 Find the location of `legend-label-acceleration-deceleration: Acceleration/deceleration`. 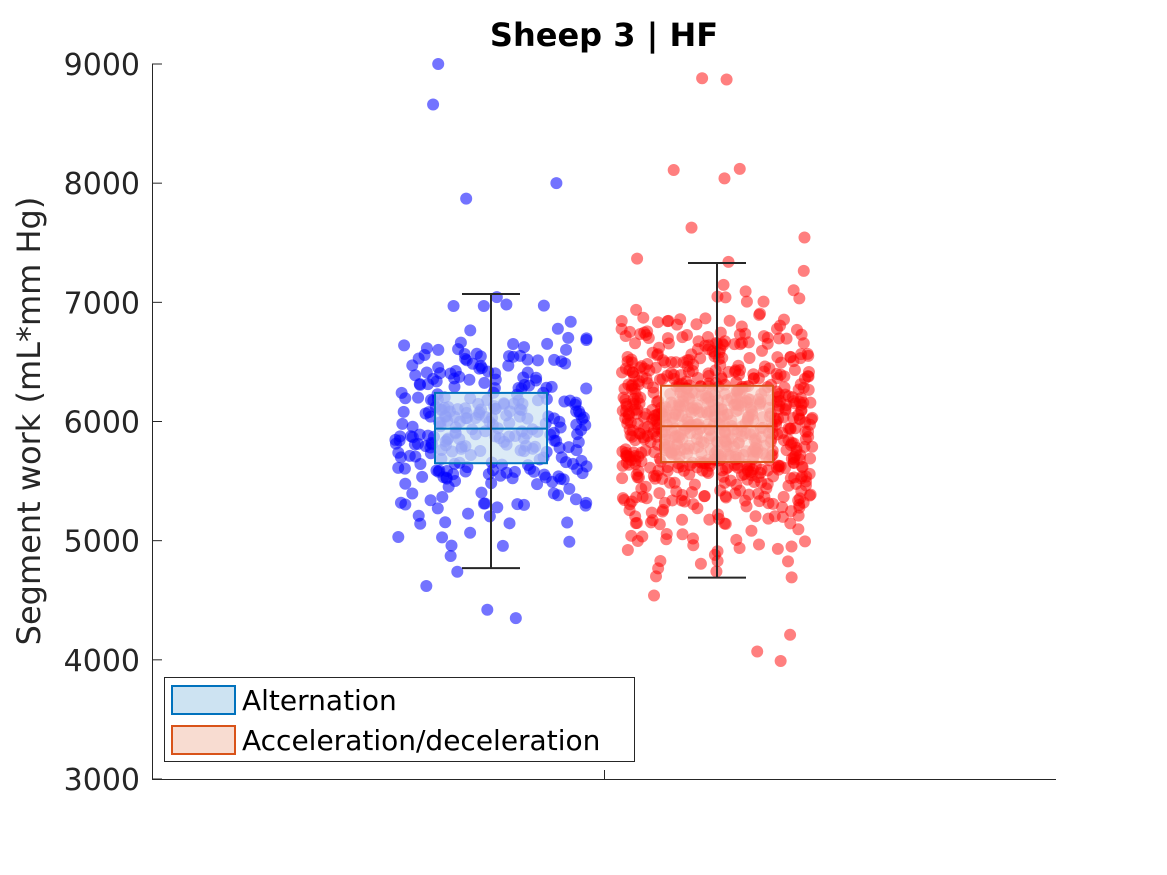

legend-label-acceleration-deceleration: Acceleration/deceleration is located at coordinates (421, 740).